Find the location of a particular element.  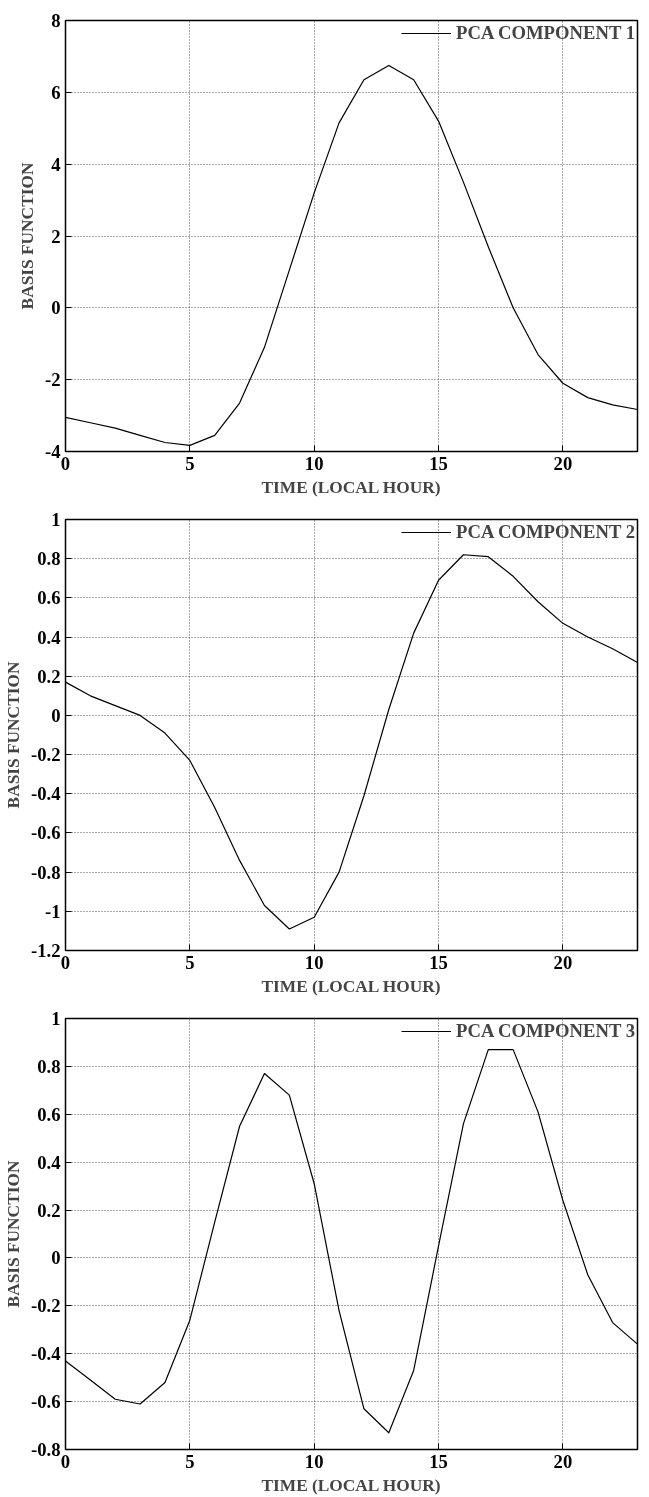

y-tick-label: -4 is located at coordinates (52, 451).